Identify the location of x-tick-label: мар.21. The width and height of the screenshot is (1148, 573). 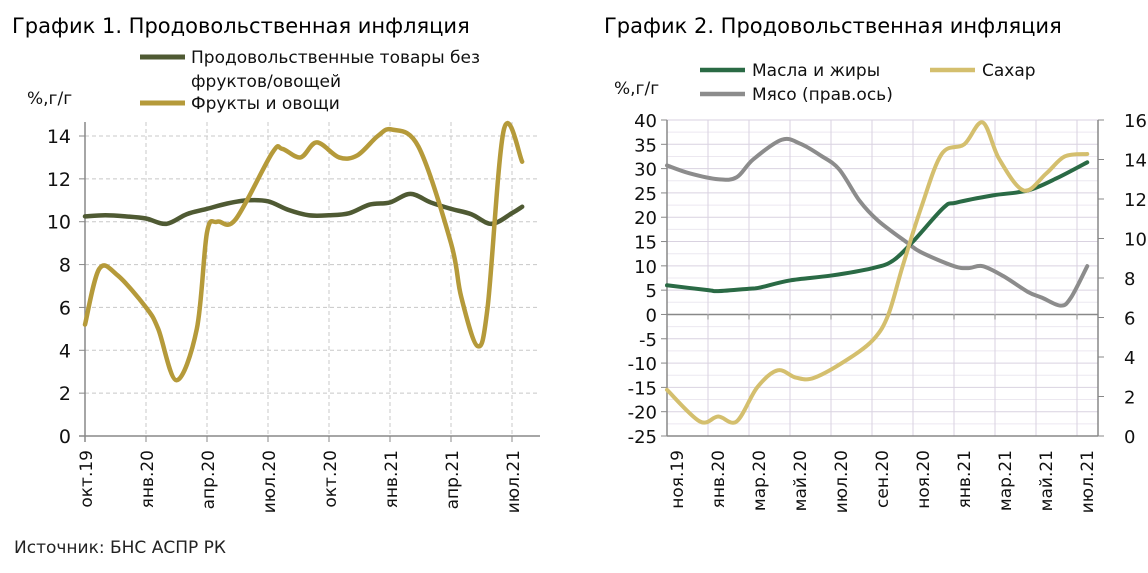
(1006, 480).